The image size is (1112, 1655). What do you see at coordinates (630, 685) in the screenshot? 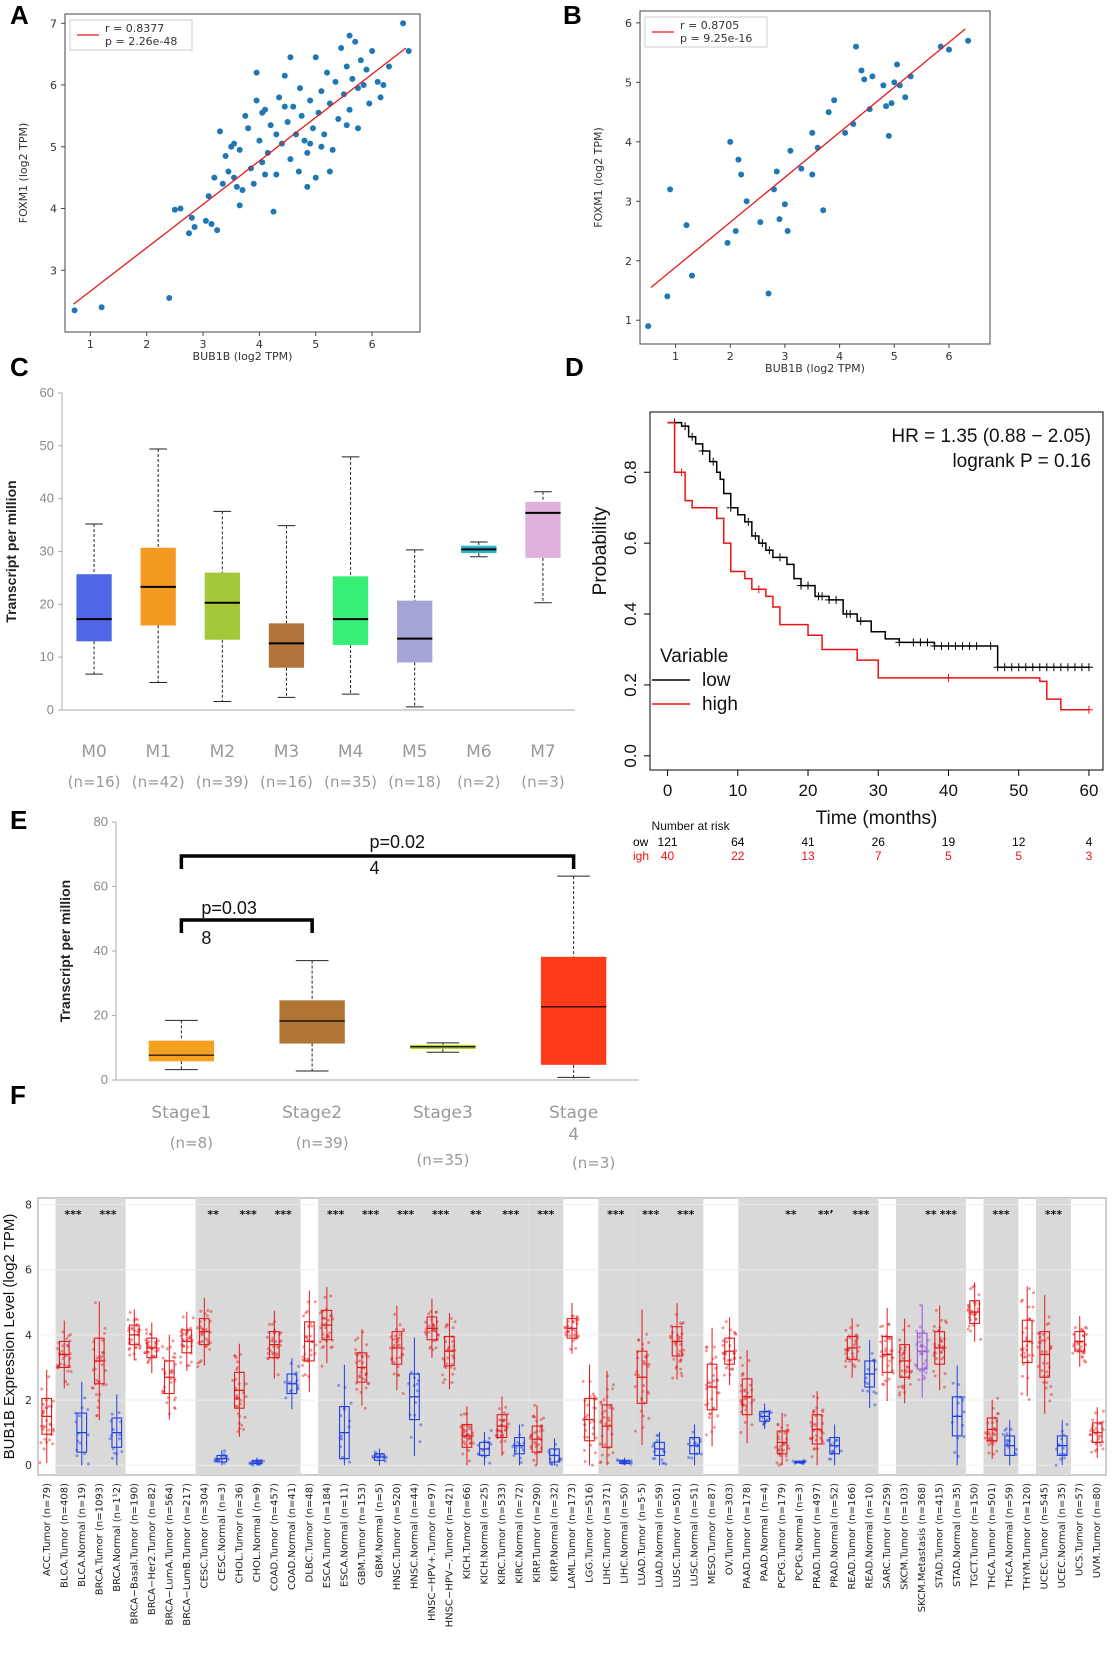
I see `y-tick-label: 0.2` at bounding box center [630, 685].